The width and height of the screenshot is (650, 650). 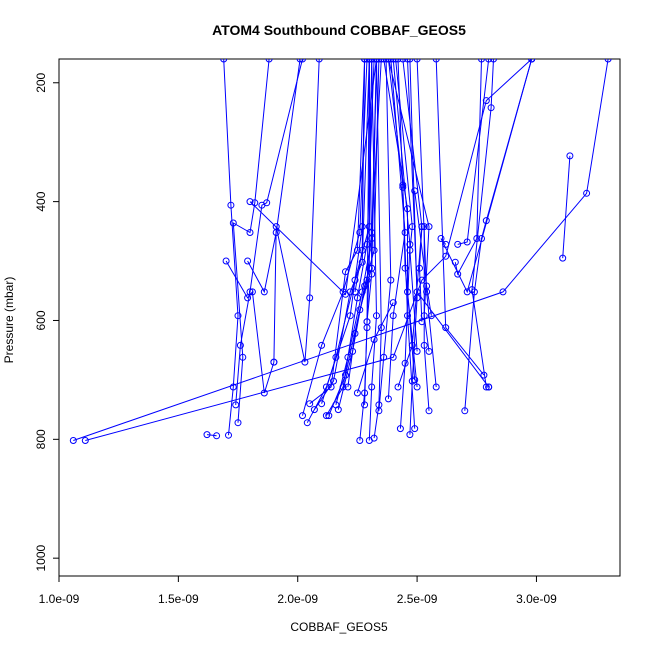 What do you see at coordinates (339, 627) in the screenshot?
I see `x-axis-label: COBBAF_GEOS5` at bounding box center [339, 627].